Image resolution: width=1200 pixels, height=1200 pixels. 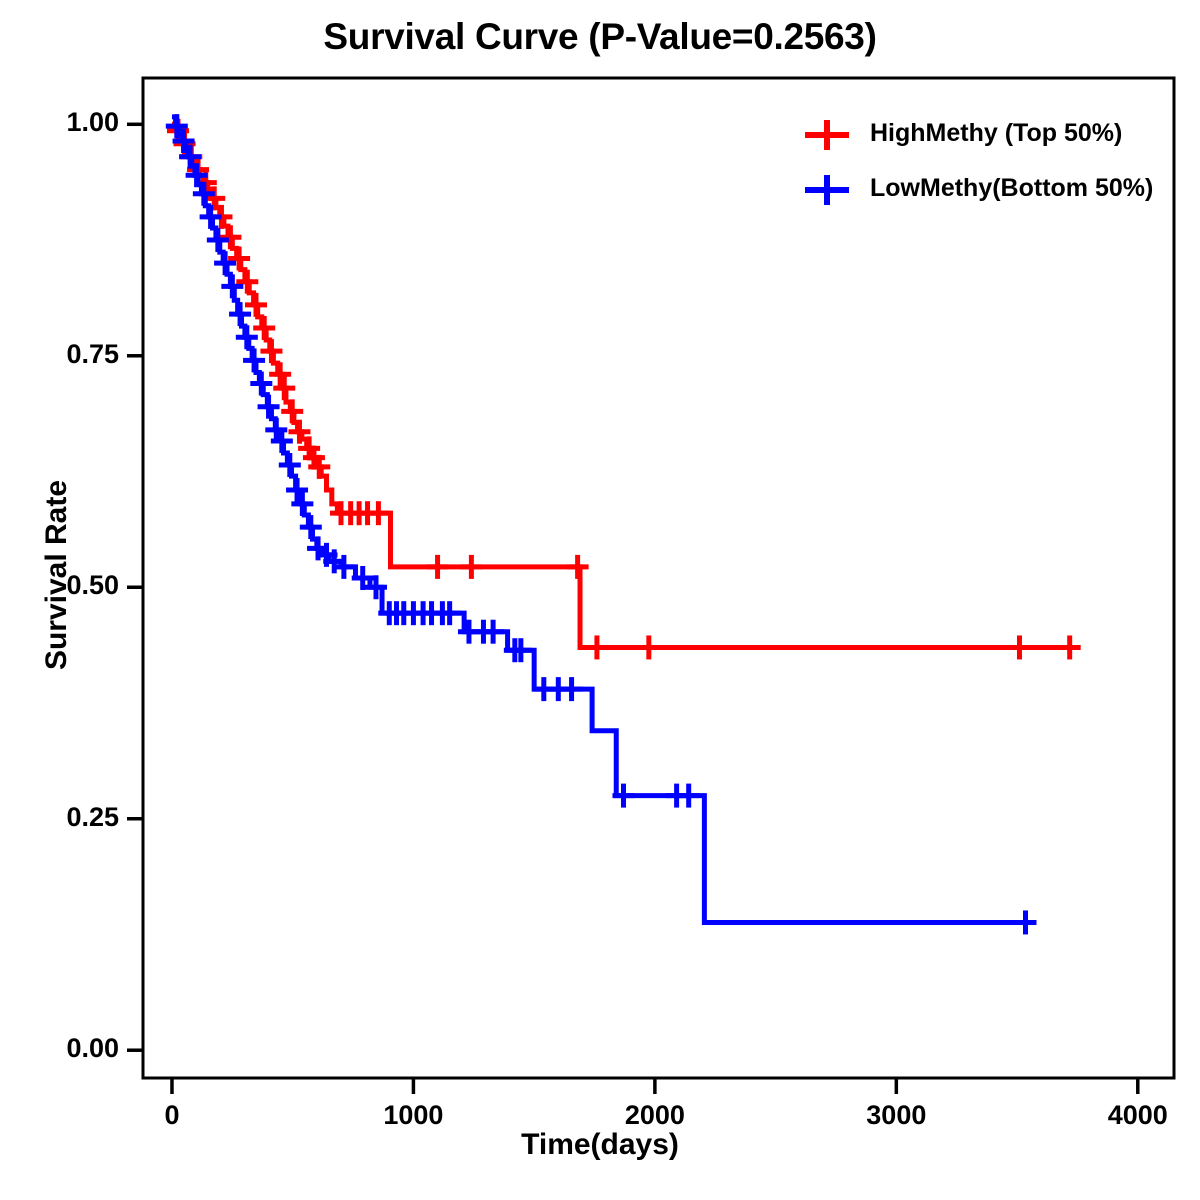 I want to click on y-tick-label-4: 1.00, so click(x=92, y=122).